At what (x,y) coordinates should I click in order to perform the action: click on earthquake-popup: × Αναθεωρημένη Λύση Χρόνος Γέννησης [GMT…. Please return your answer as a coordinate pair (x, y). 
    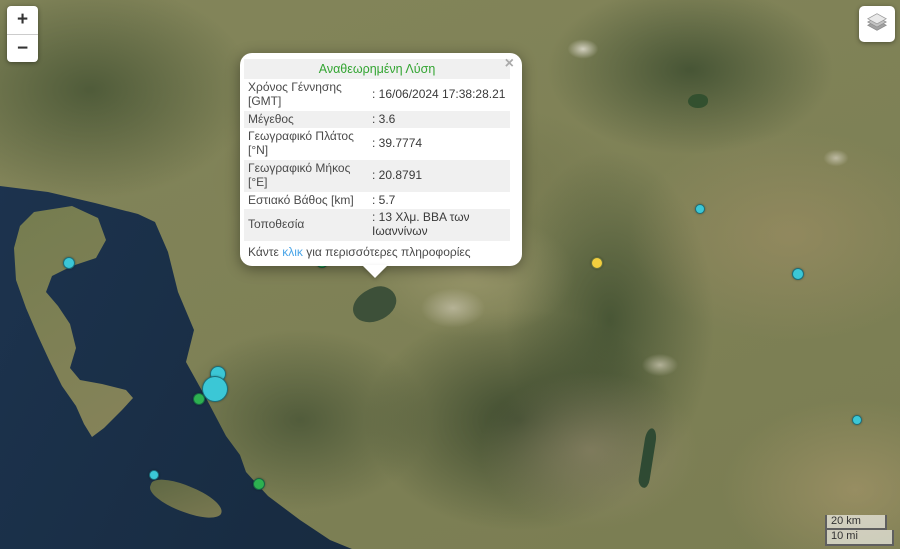
    Looking at the image, I should click on (381, 165).